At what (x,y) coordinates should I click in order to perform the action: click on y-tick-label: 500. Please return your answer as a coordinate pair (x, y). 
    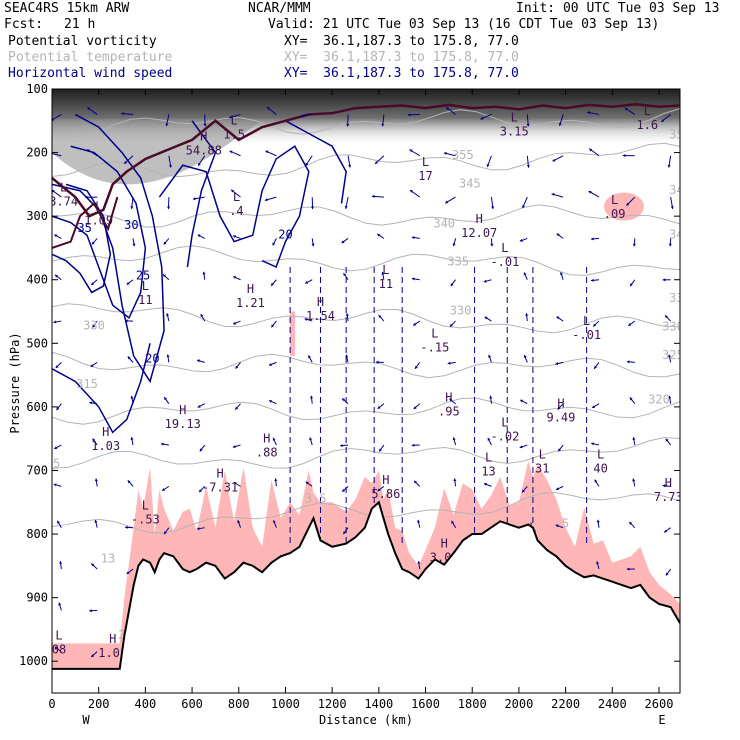
    Looking at the image, I should click on (37, 343).